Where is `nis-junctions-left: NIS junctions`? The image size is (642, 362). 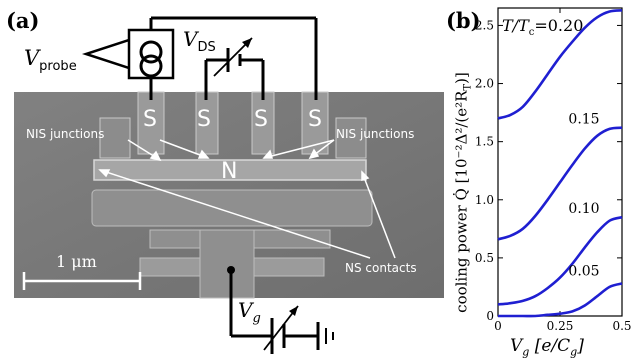 nis-junctions-left: NIS junctions is located at coordinates (65, 134).